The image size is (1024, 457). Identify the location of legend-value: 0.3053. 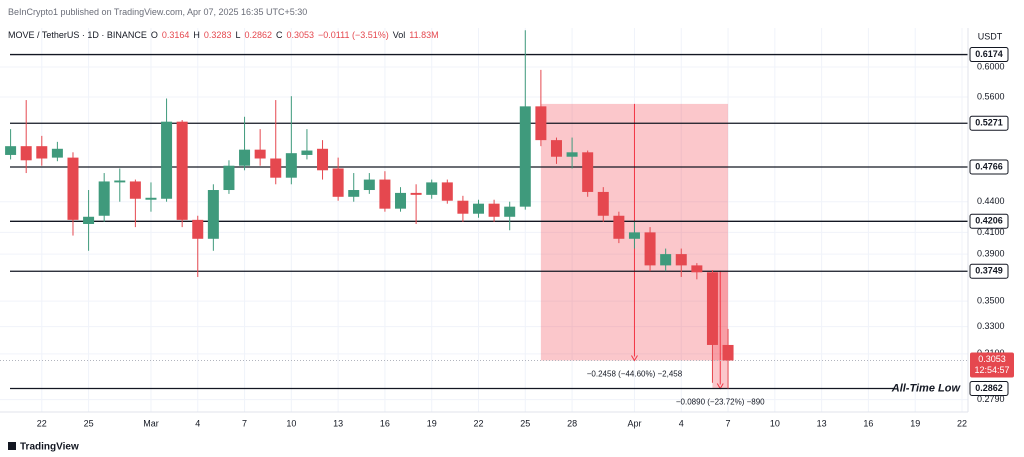
(300, 35).